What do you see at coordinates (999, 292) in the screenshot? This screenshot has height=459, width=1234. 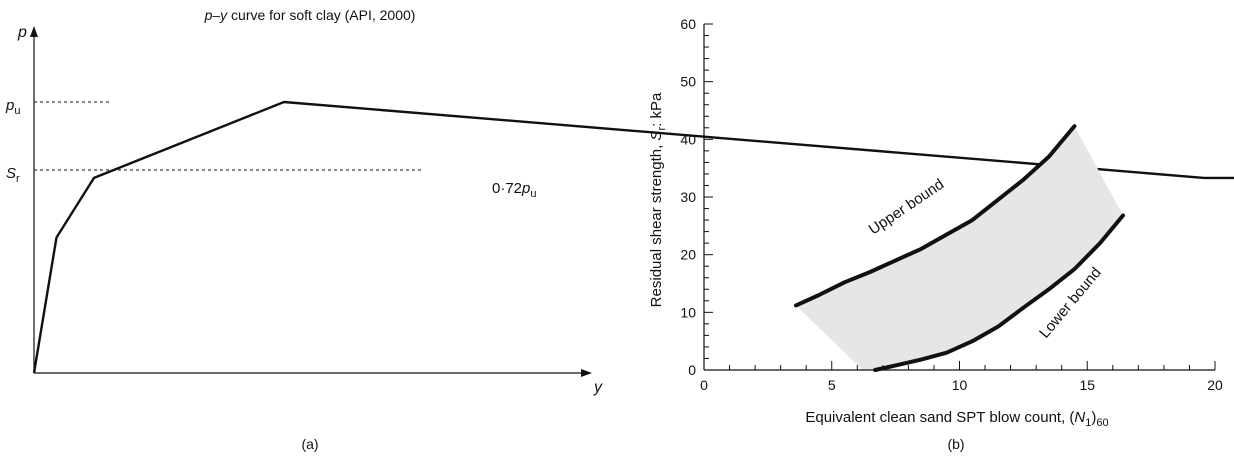 I see `lower-bound-curve` at bounding box center [999, 292].